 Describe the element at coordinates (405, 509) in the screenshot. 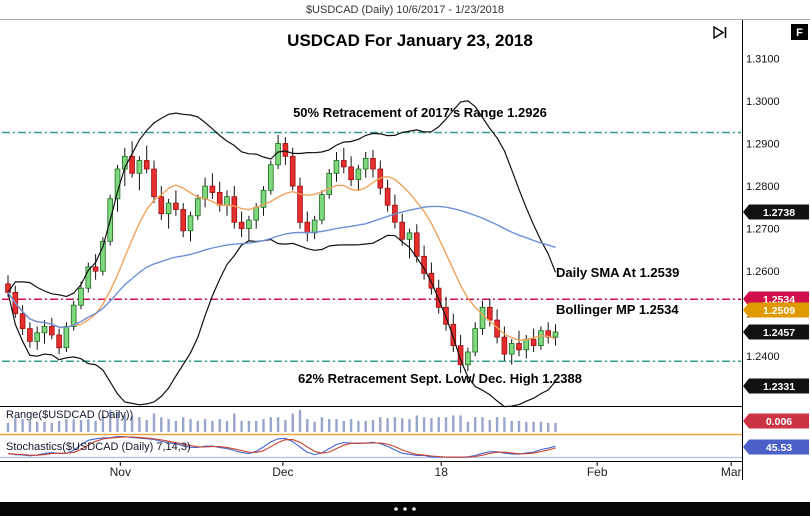

I see `footer-bar` at that location.